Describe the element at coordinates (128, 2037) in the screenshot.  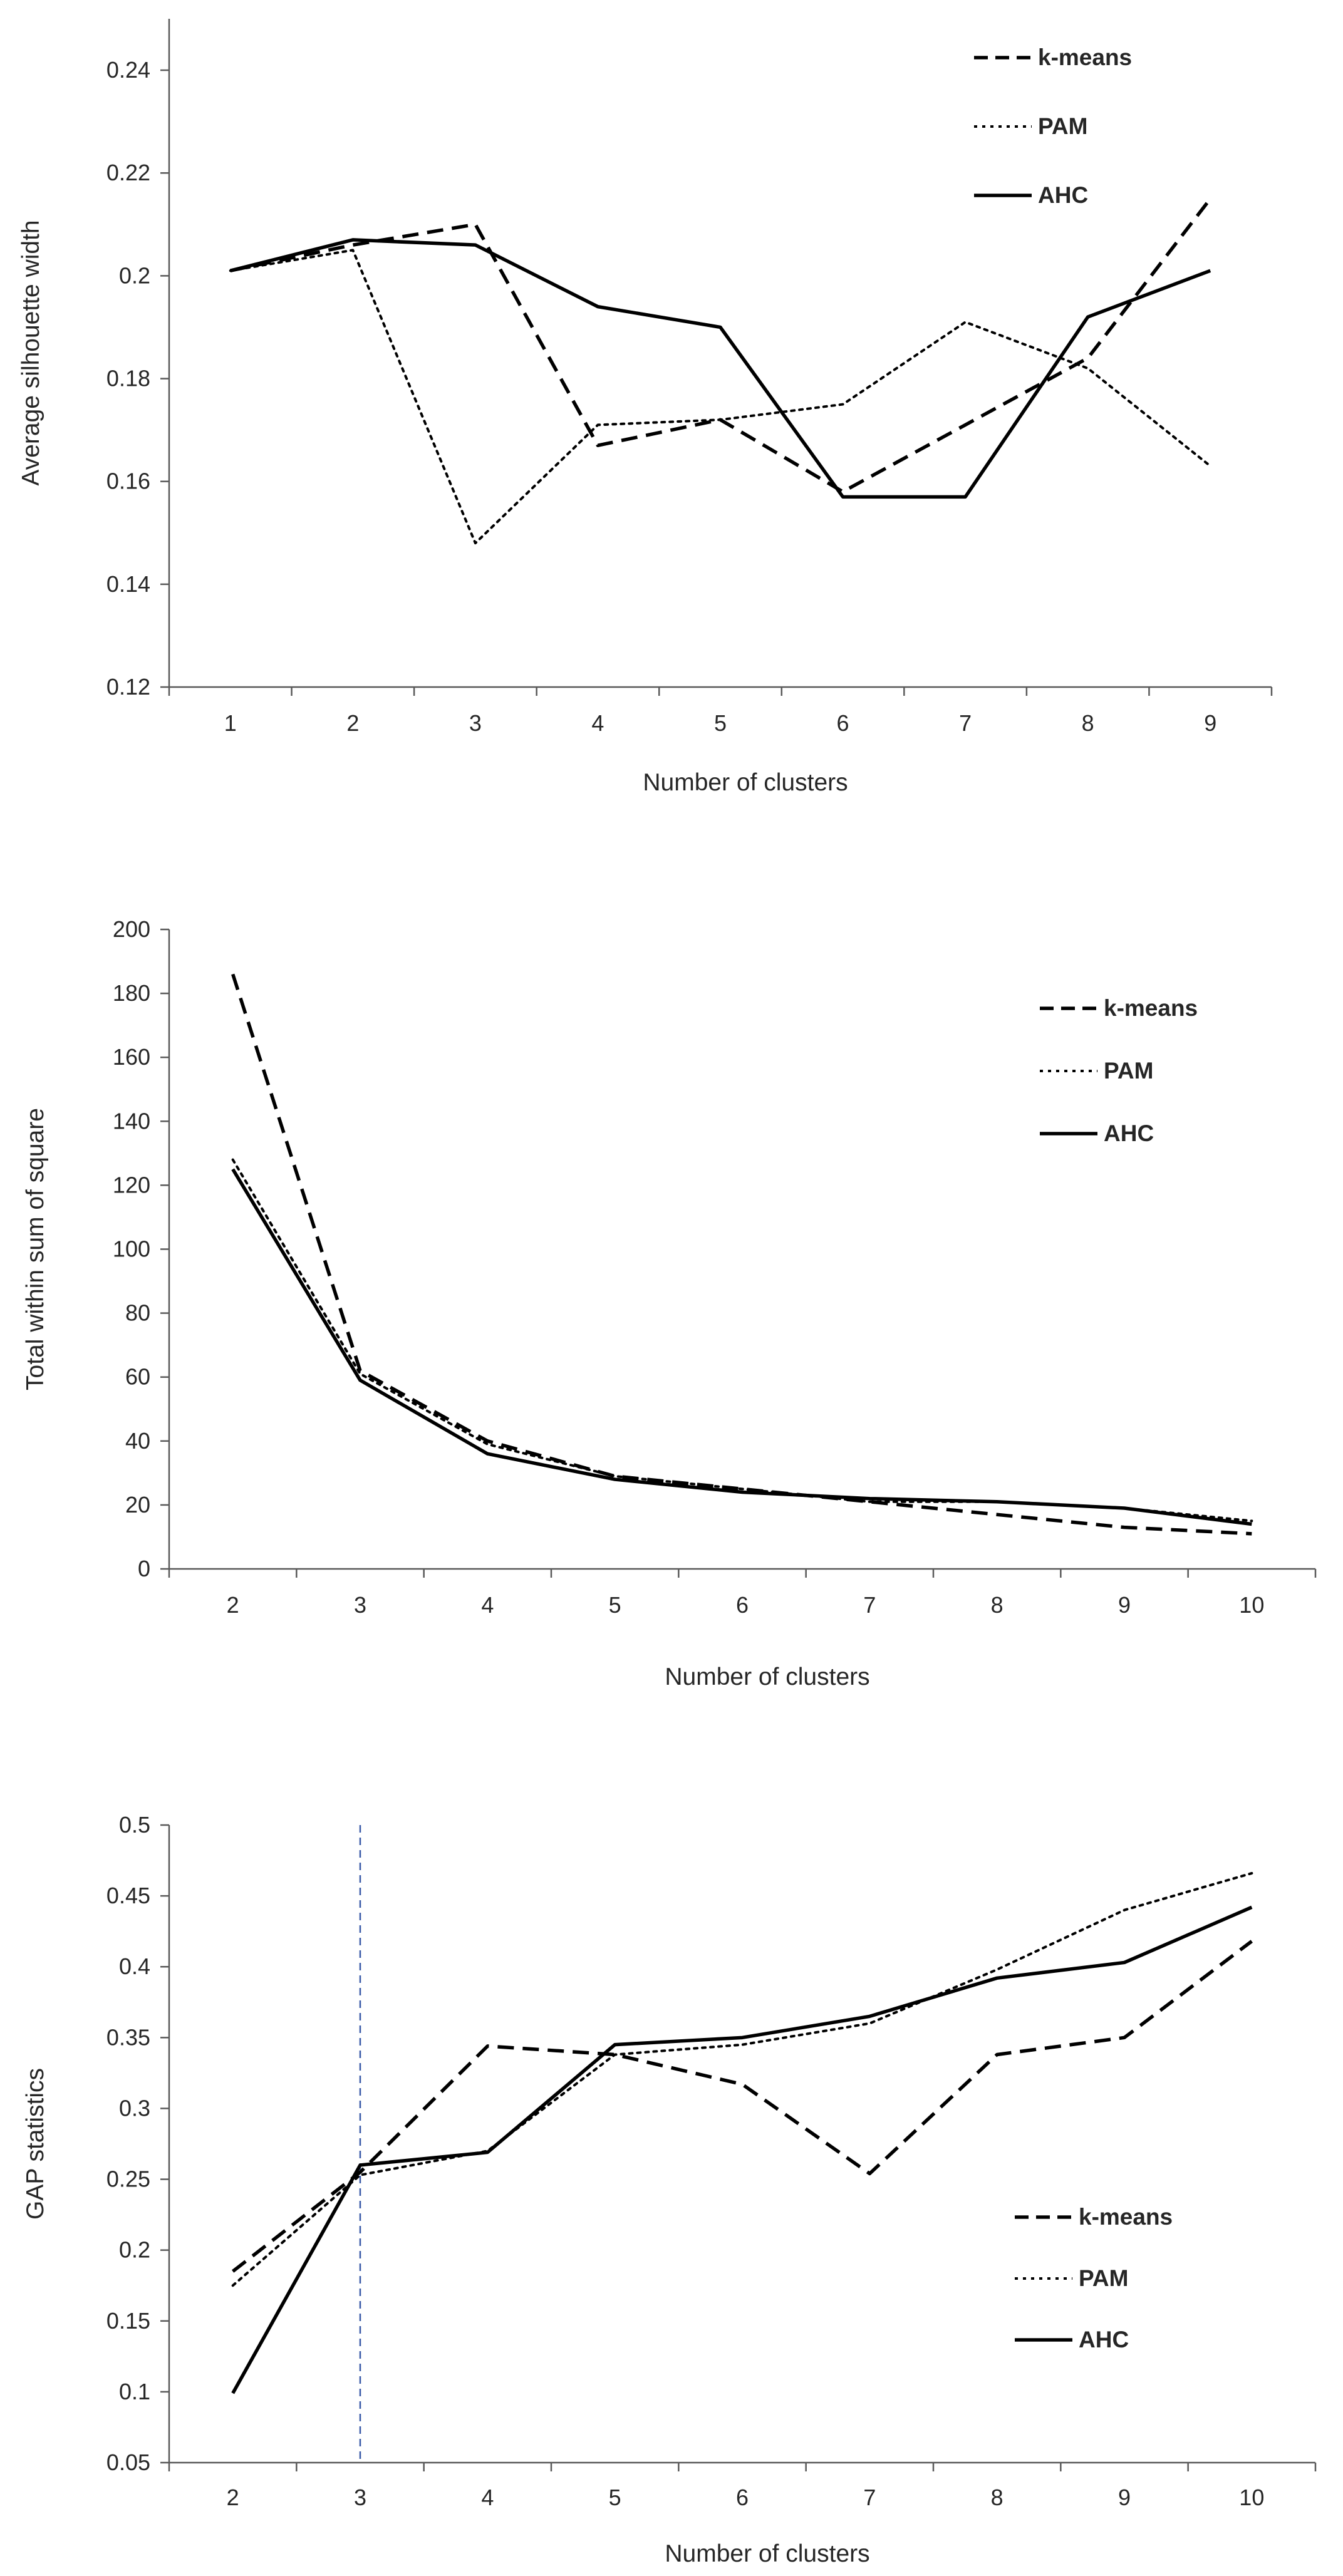
I see `y-tick-label: 0.35` at that location.